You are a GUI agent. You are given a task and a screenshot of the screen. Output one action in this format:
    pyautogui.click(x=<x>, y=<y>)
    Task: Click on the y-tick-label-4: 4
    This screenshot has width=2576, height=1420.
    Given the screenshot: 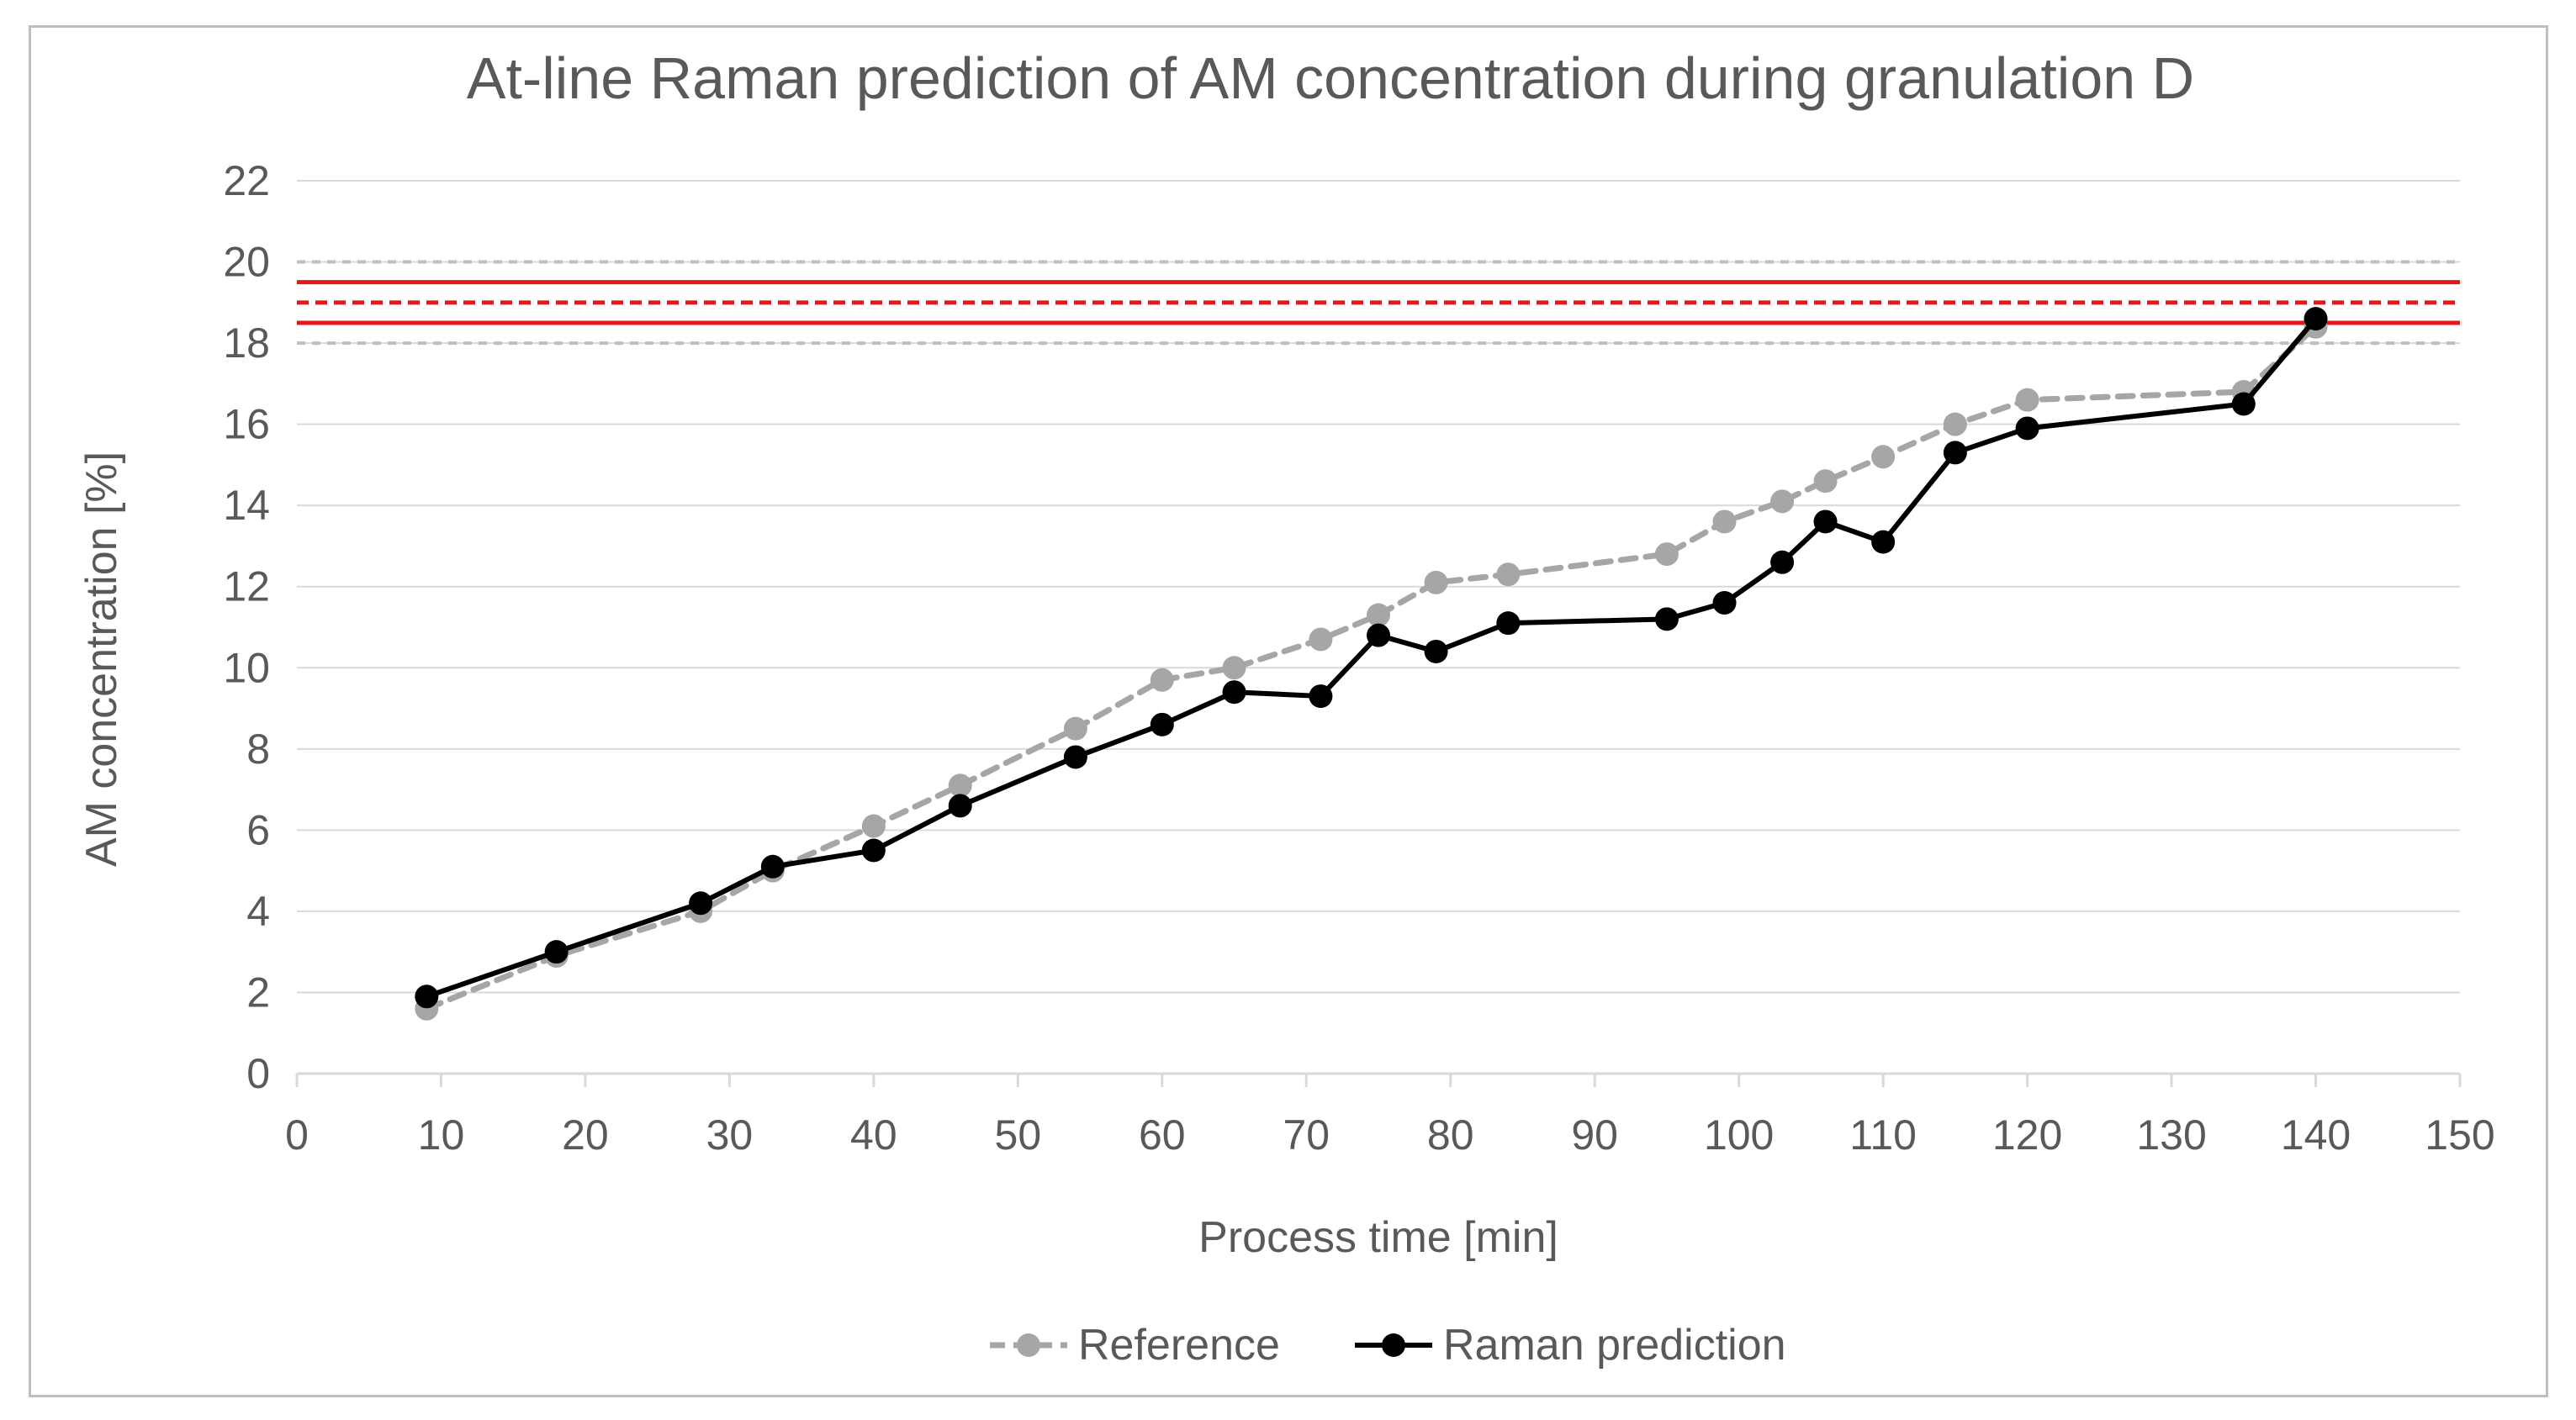 What is the action you would take?
    pyautogui.click(x=258, y=912)
    